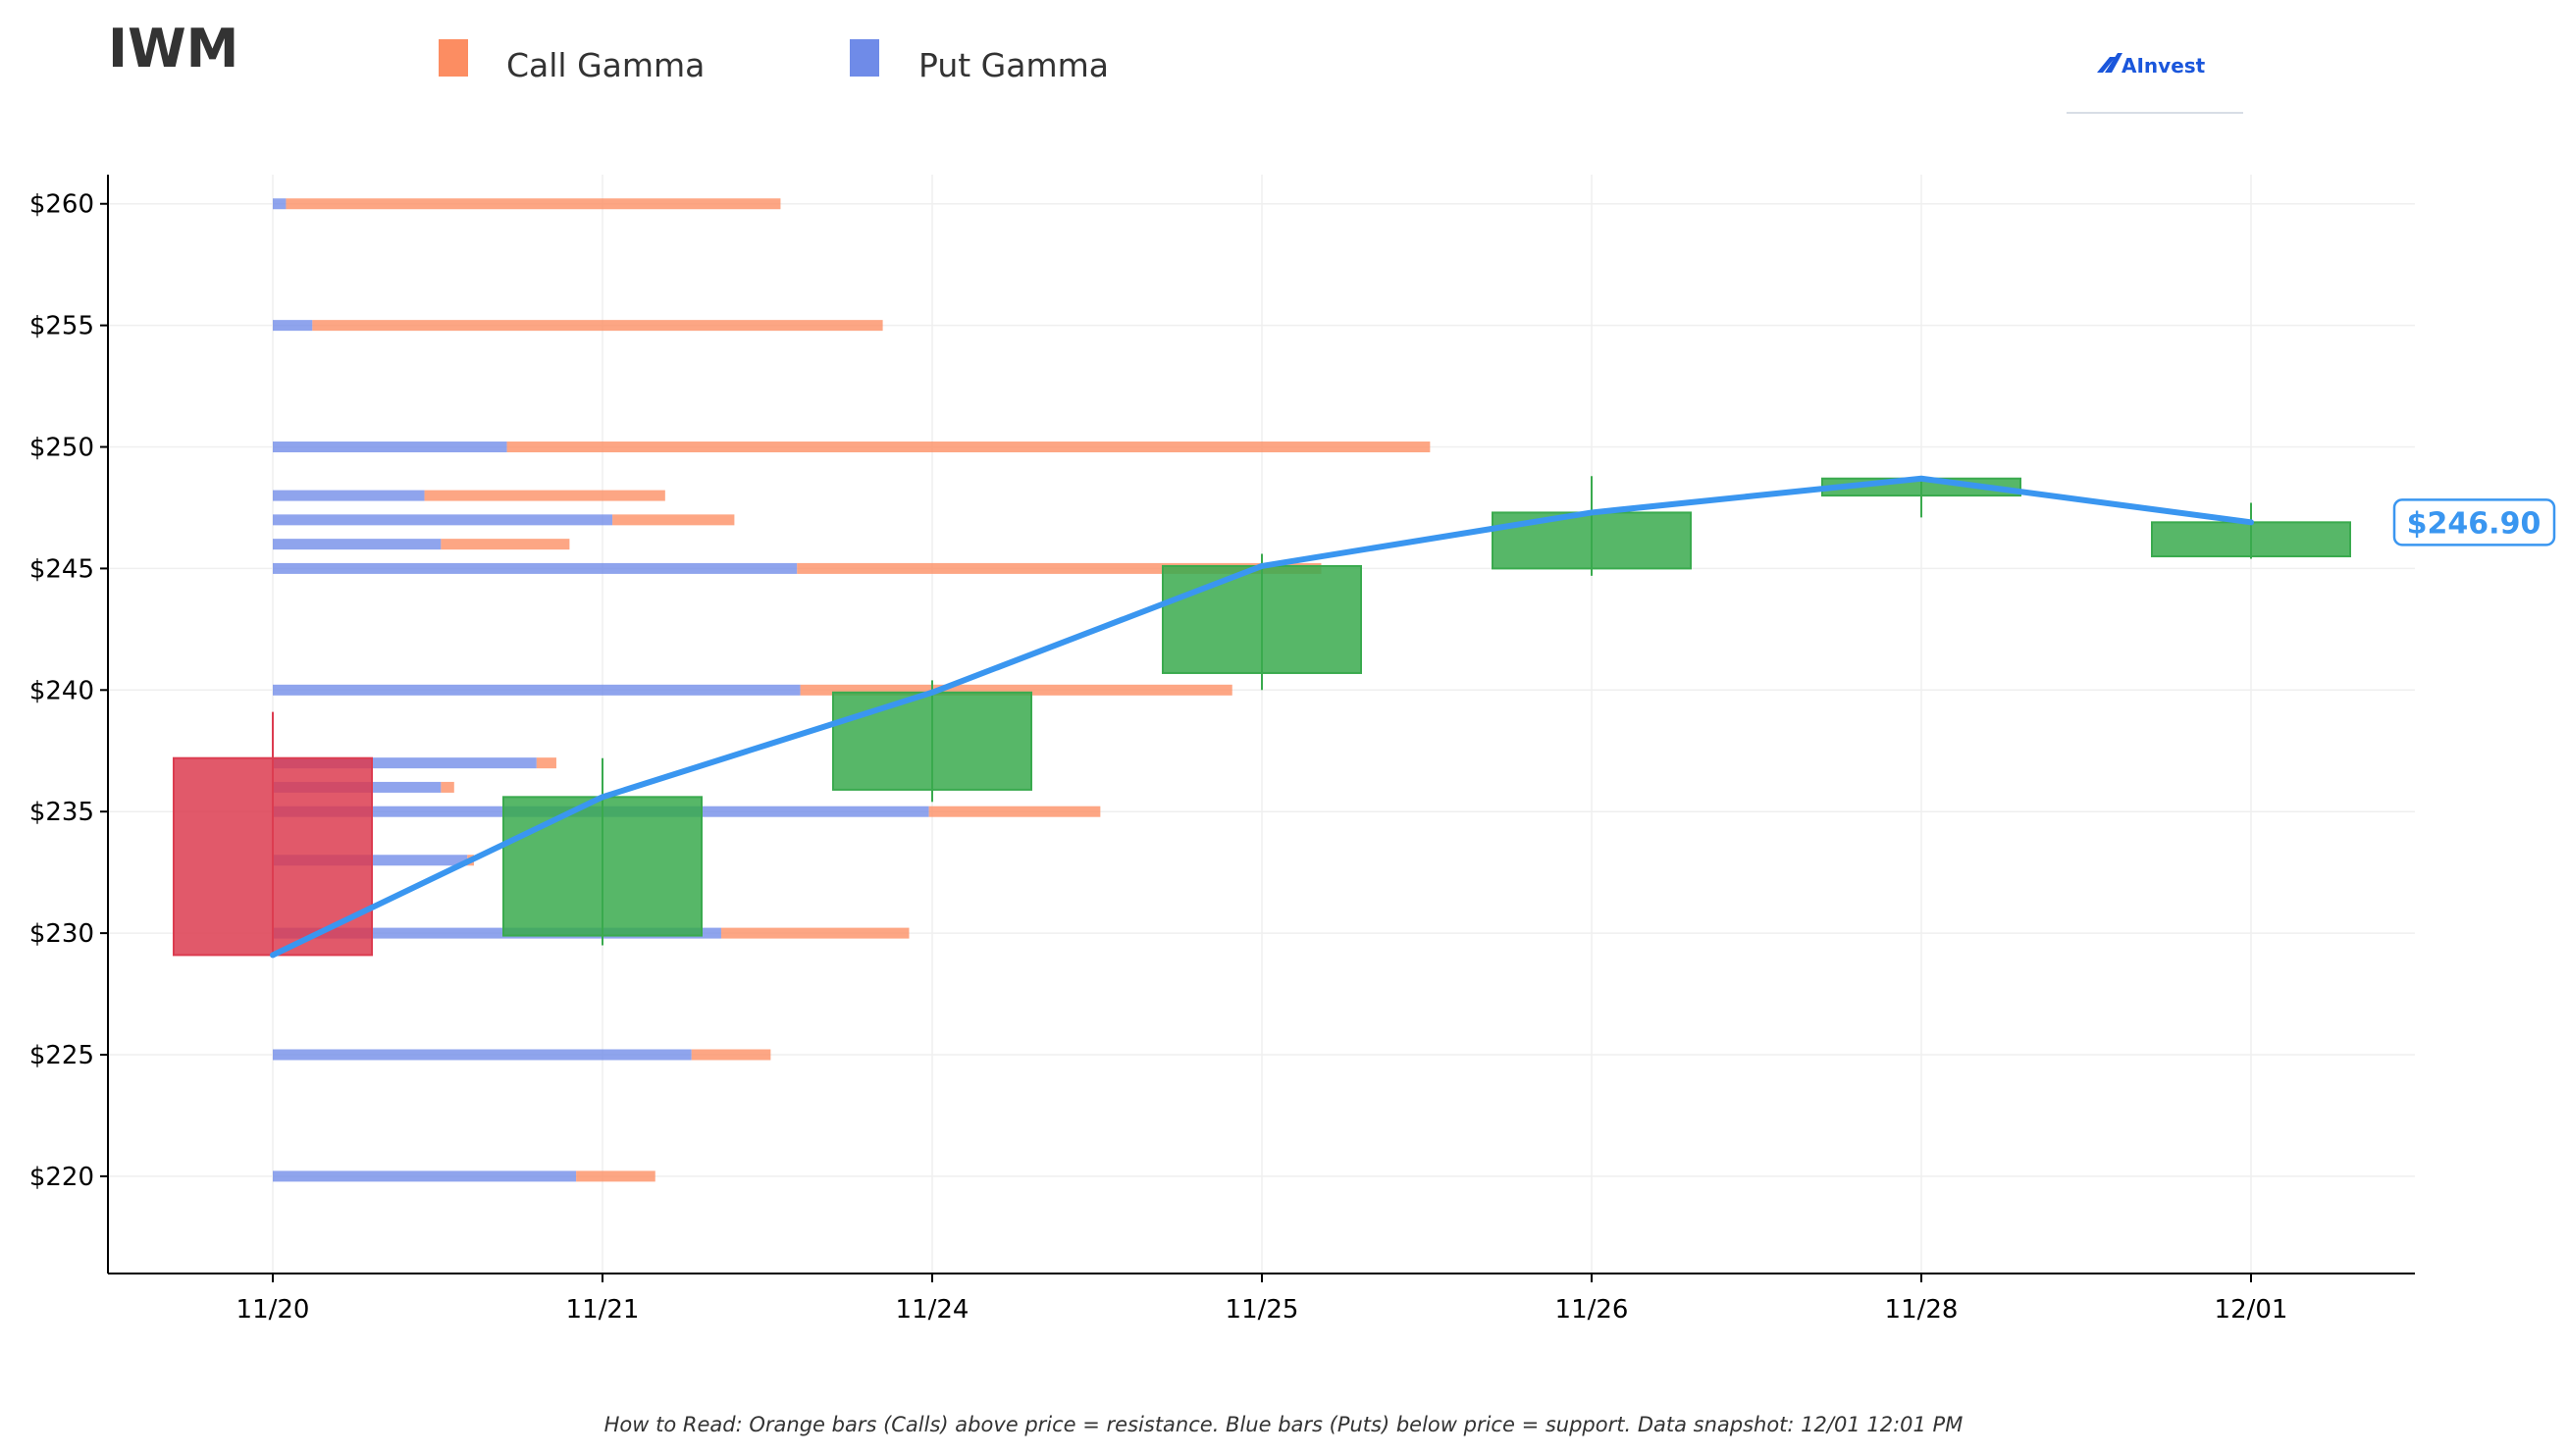 The image size is (2567, 1456). I want to click on x-tick-label: 11/21, so click(603, 1310).